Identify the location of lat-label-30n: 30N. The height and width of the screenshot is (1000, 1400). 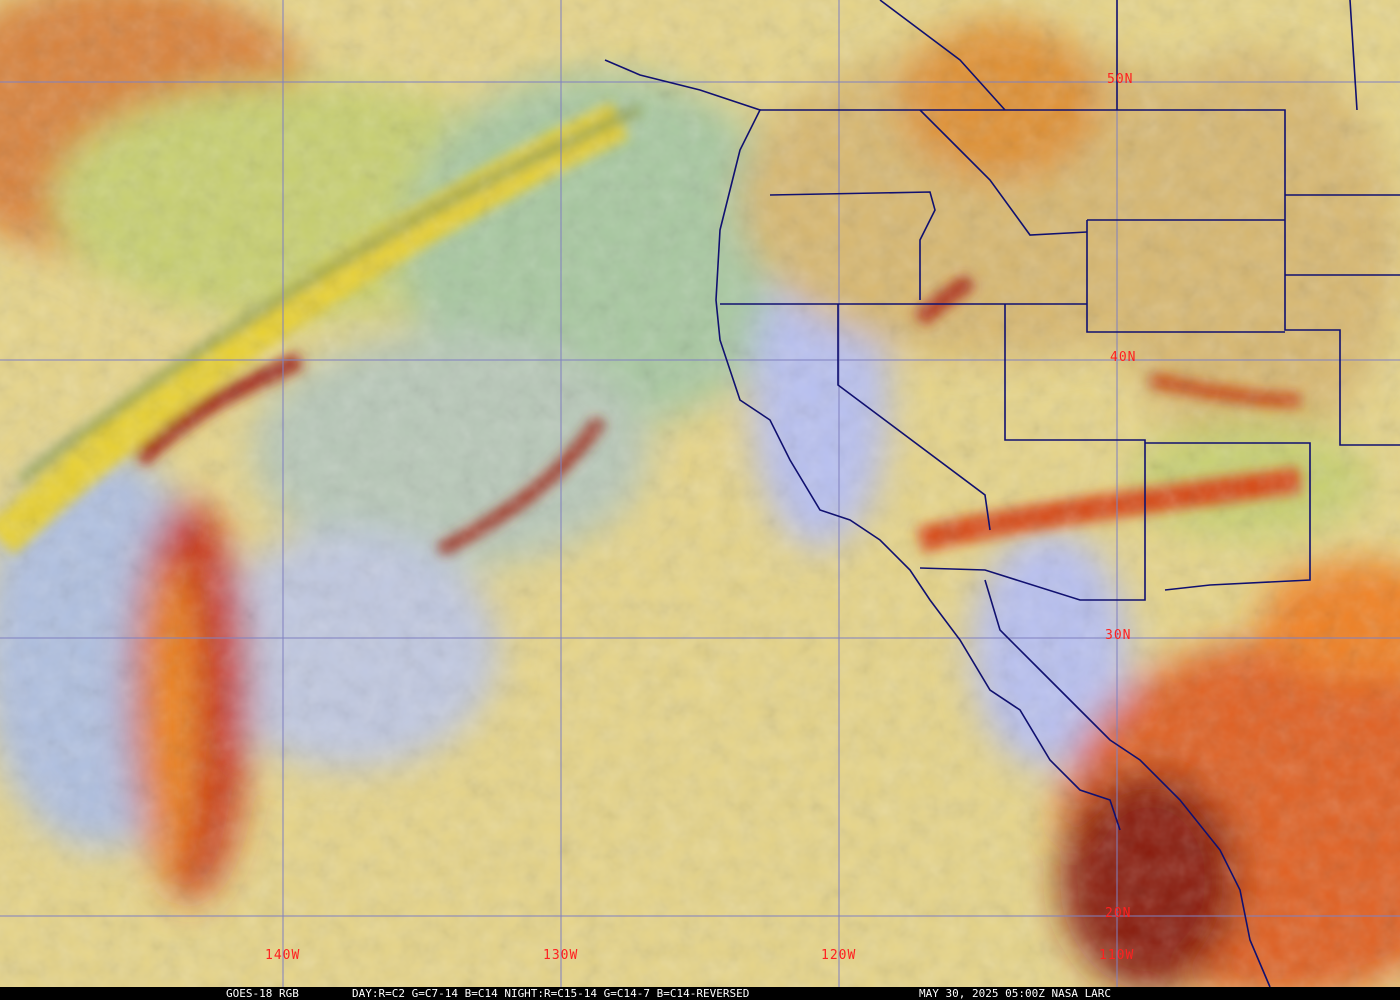
(1118, 635).